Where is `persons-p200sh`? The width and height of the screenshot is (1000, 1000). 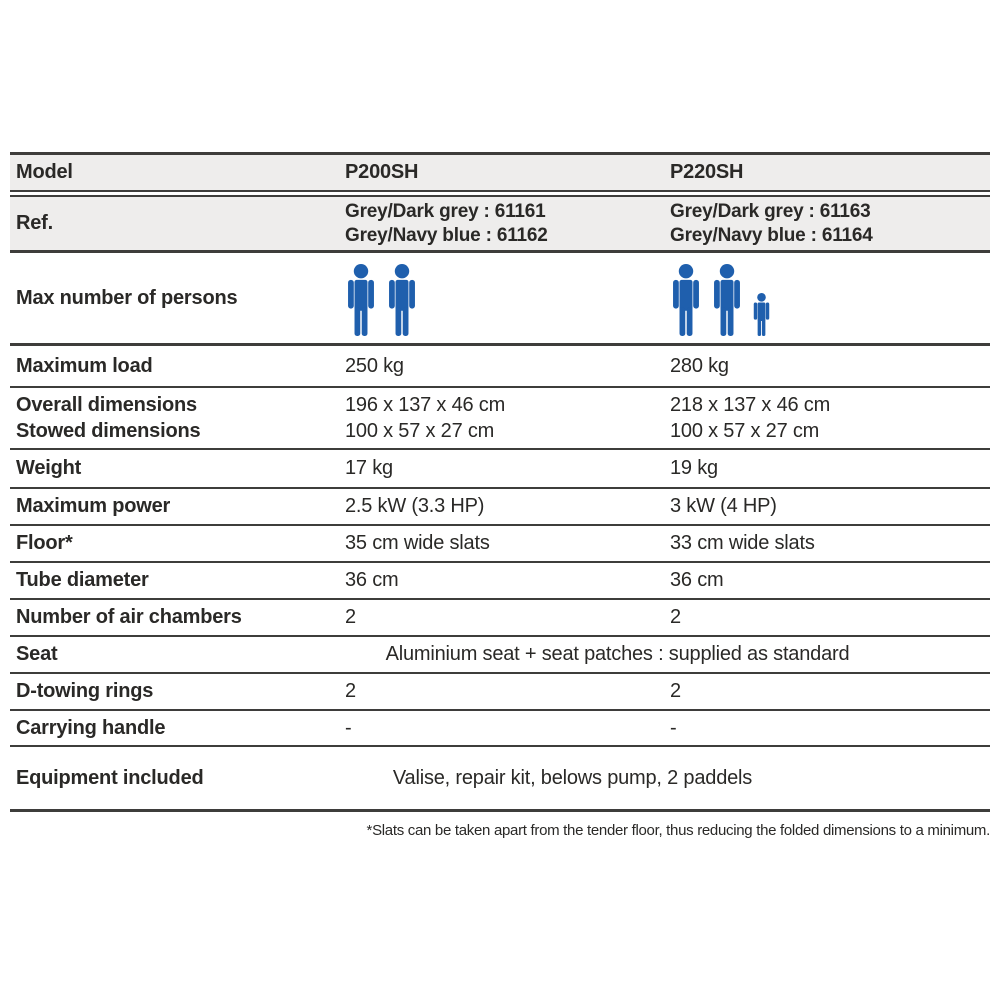
persons-p200sh is located at coordinates (507, 298).